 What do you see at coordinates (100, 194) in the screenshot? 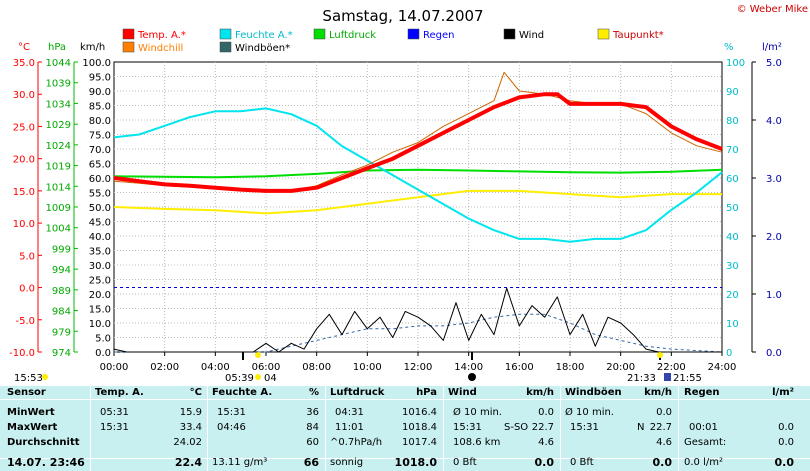
I see `kmh-tick-label: 55.0` at bounding box center [100, 194].